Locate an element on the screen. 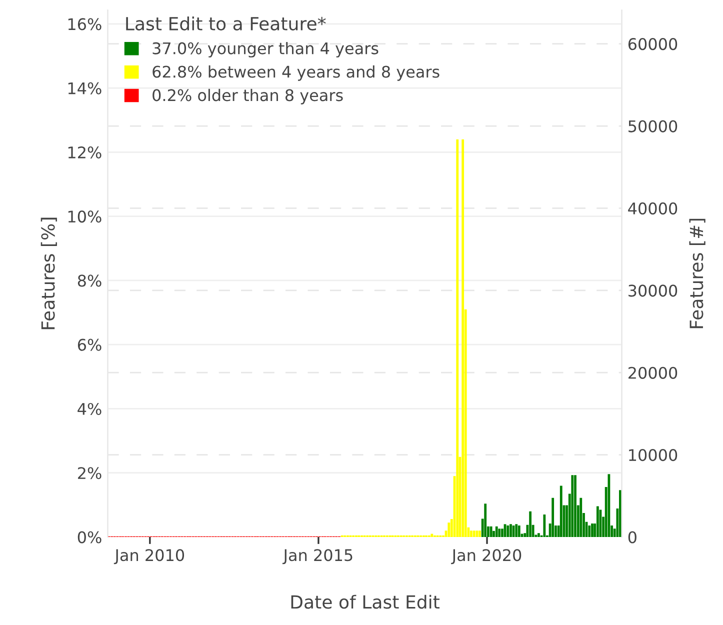  y-tick-label: 8% is located at coordinates (90, 280).